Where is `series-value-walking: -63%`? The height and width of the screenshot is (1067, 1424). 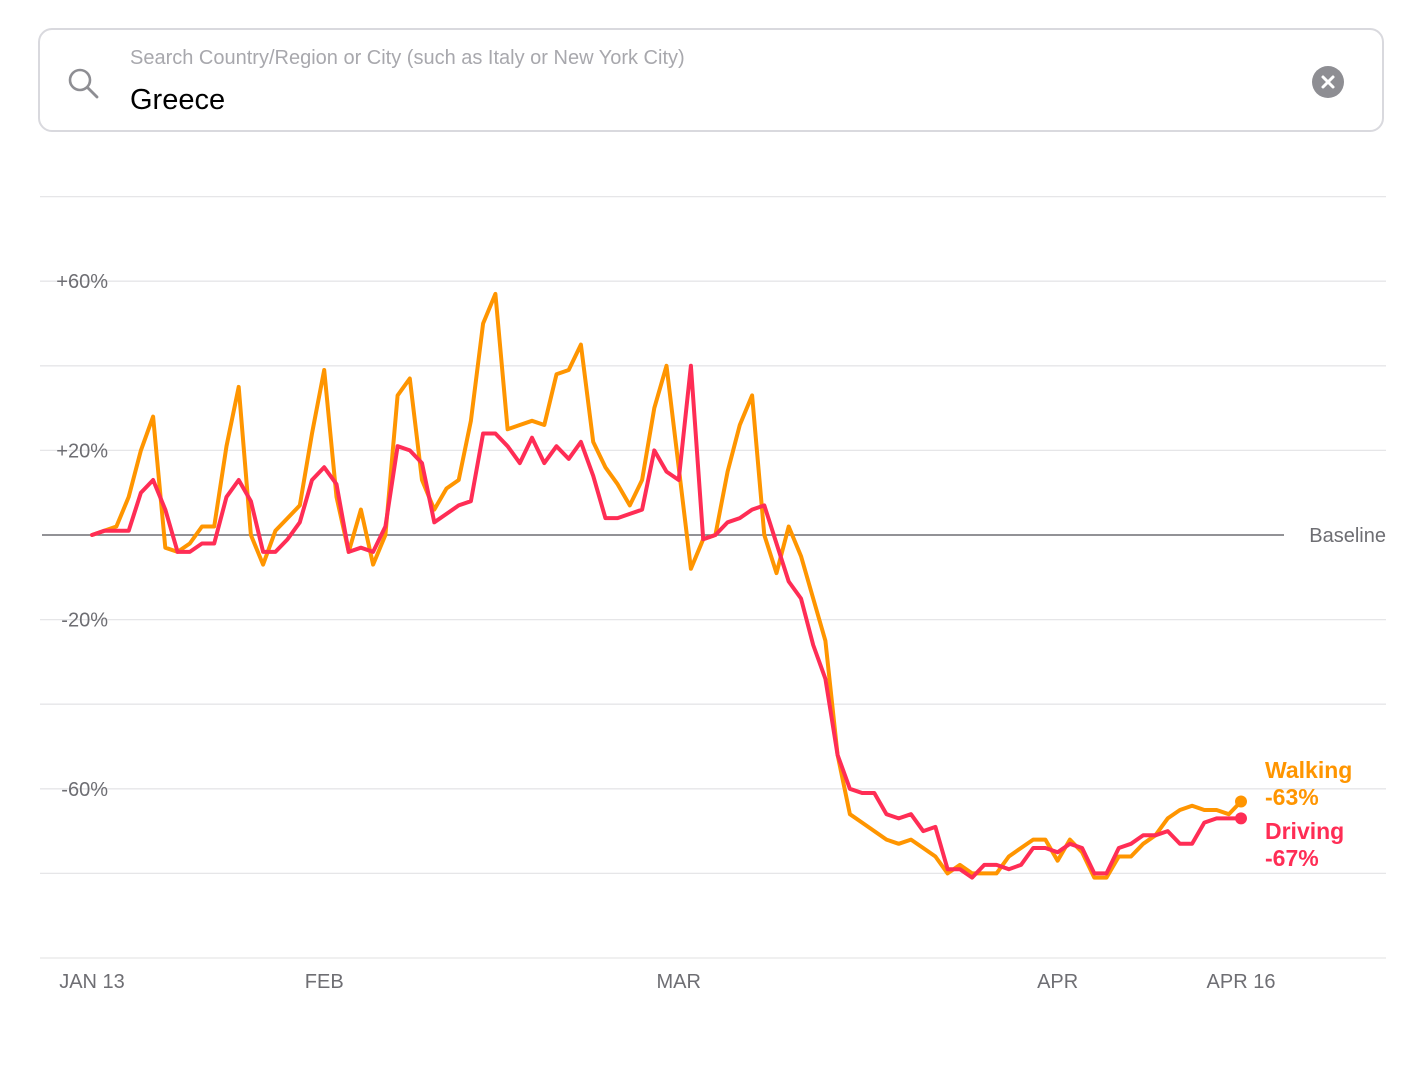 series-value-walking: -63% is located at coordinates (1292, 797).